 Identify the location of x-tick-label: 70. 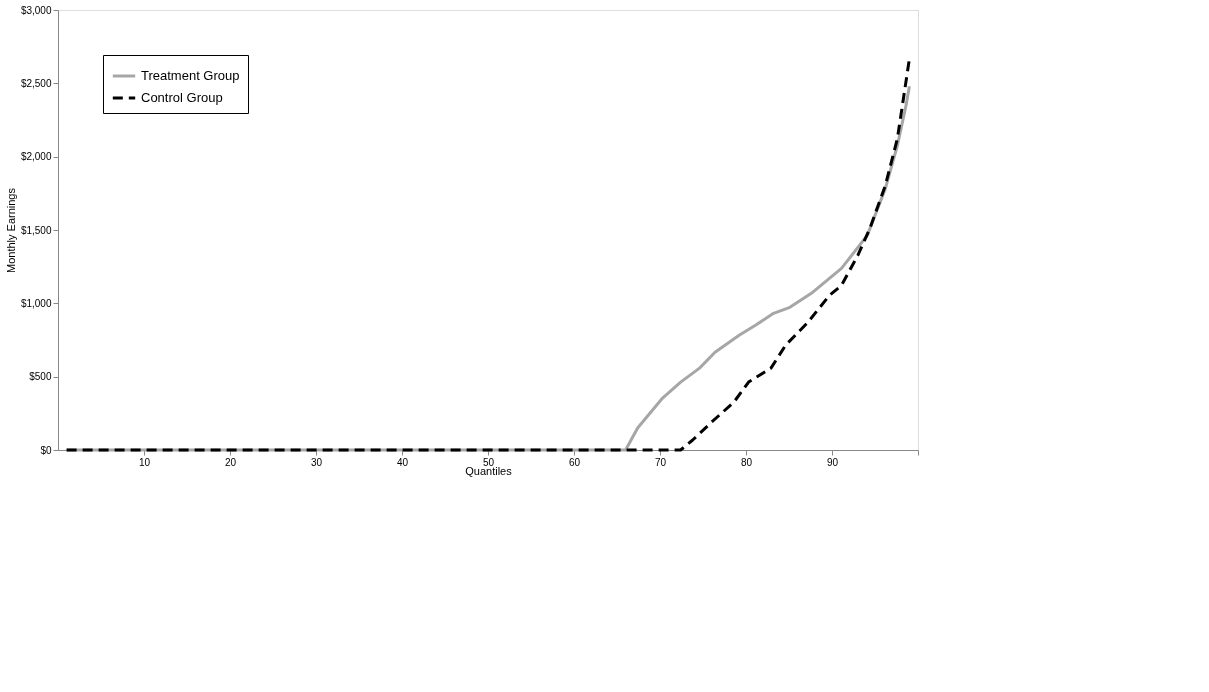
(660, 462).